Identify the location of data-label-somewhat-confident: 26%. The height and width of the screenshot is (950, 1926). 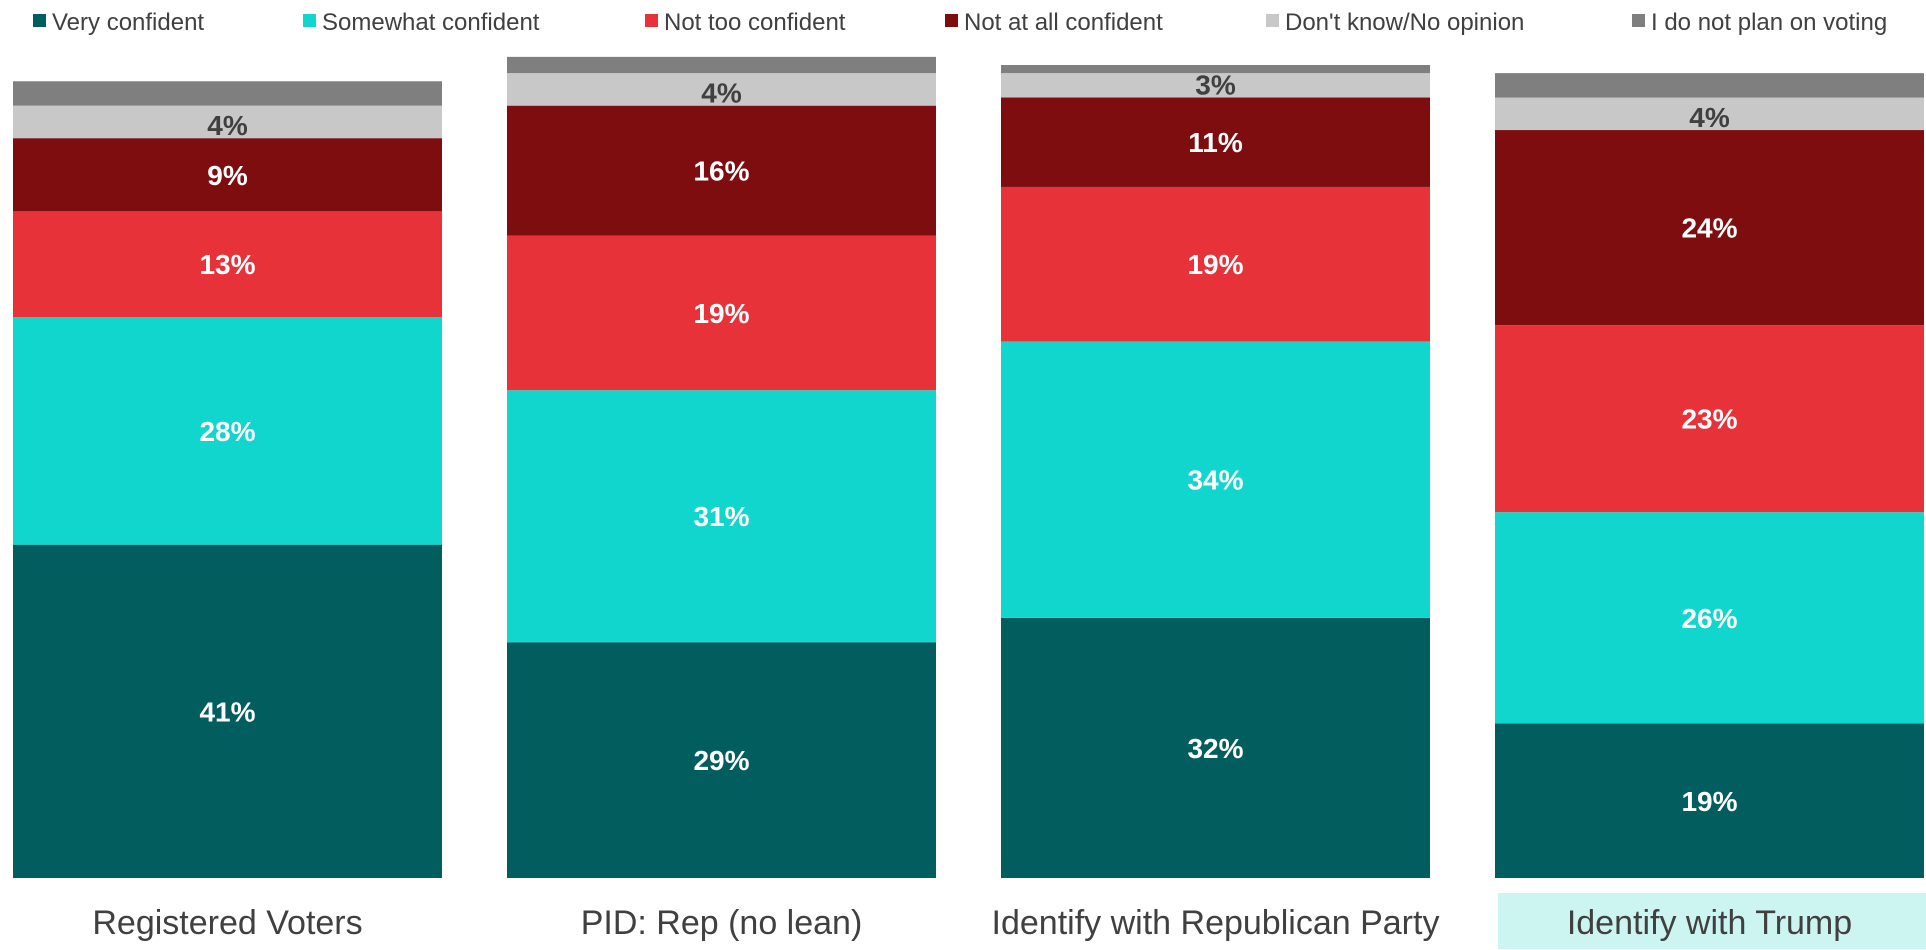
(1709, 618).